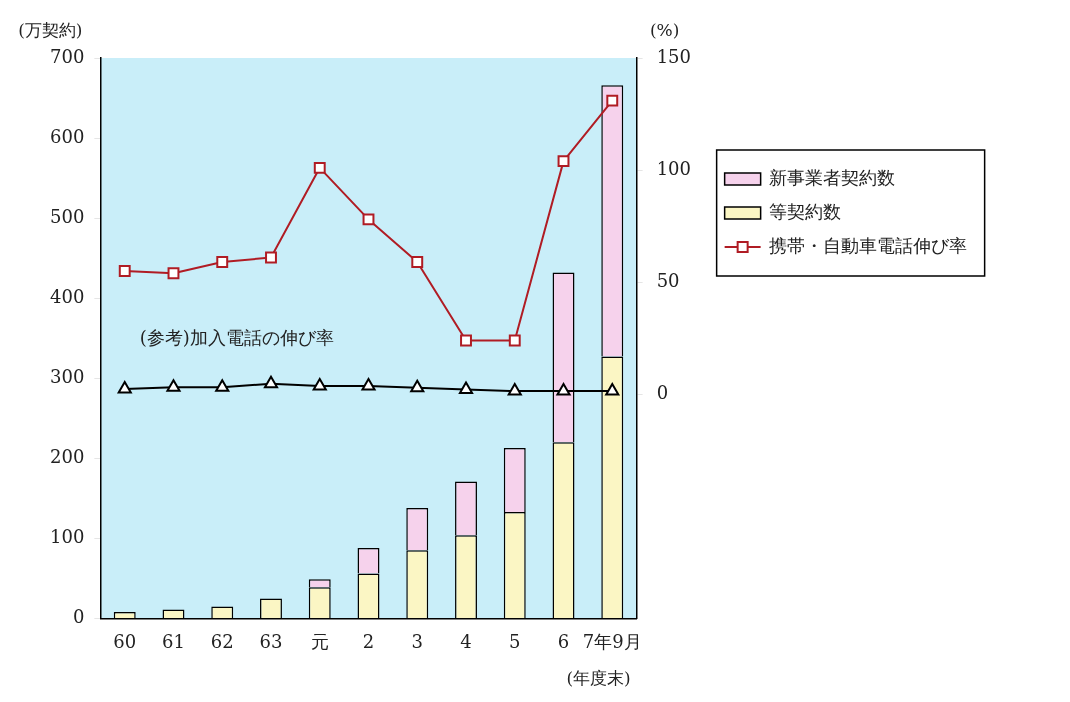  Describe the element at coordinates (368, 641) in the screenshot. I see `x-tick-label: 2` at that location.